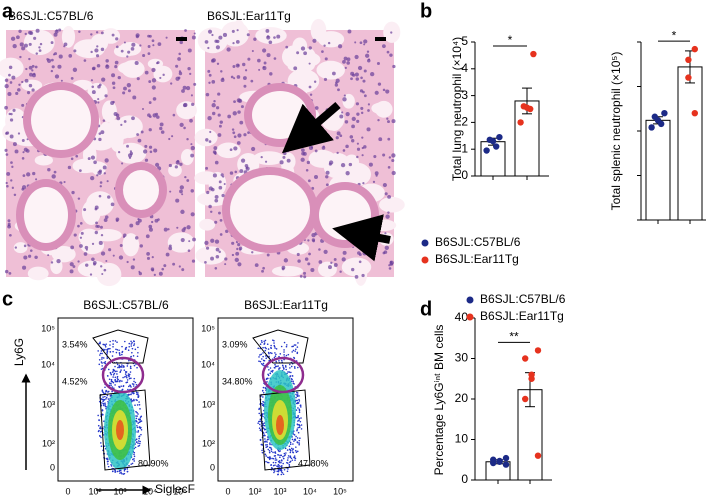  I want to click on legend-label: B6SJL:C57BL/6, so click(523, 299).